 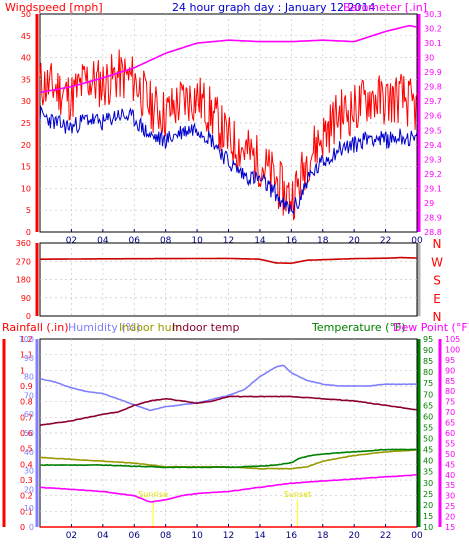 I want to click on axis-tick-label: 29.7, so click(x=433, y=101).